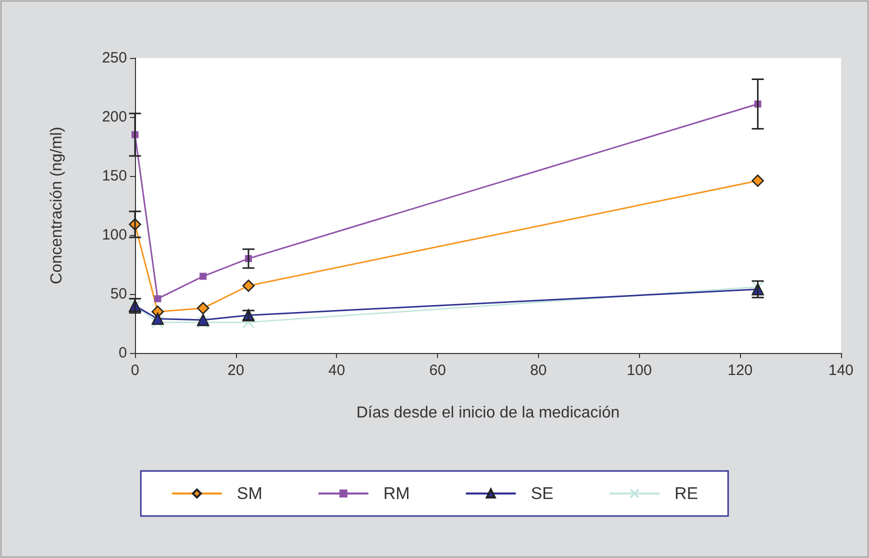  What do you see at coordinates (236, 370) in the screenshot?
I see `x-tick-label: 20` at bounding box center [236, 370].